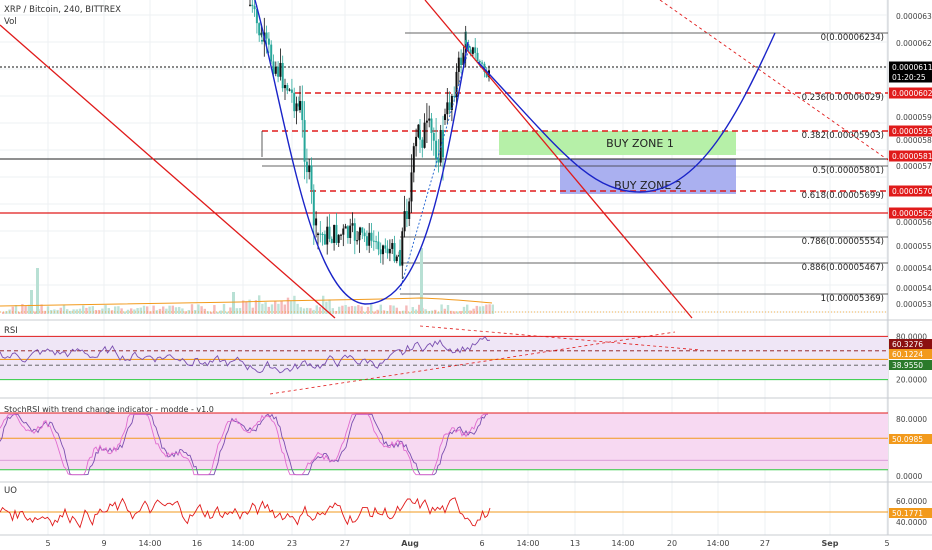 This screenshot has width=932, height=550. I want to click on time-tick-label: Aug, so click(410, 543).